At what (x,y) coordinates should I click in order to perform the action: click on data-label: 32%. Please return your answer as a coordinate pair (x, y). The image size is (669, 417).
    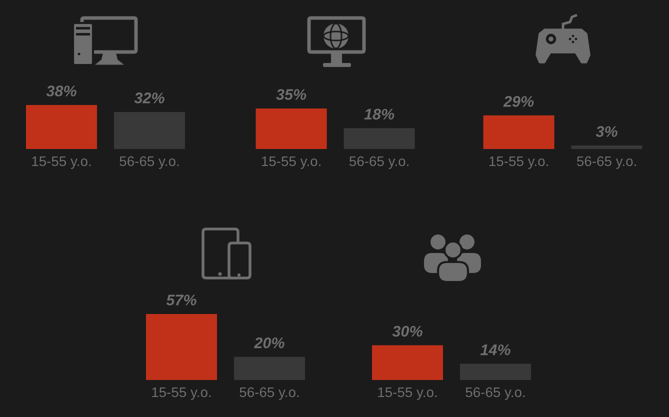
    Looking at the image, I should click on (149, 98).